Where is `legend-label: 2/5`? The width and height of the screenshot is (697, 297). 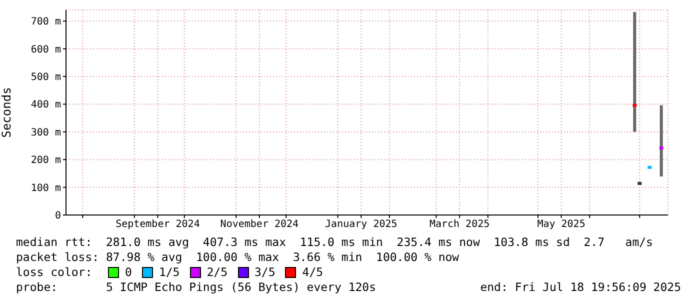 legend-label: 2/5 is located at coordinates (217, 272).